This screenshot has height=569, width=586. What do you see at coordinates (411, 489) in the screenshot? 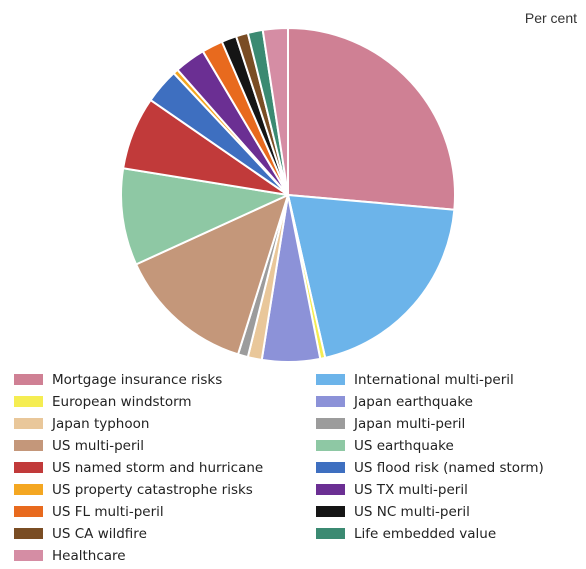
I see `legend-label: US TX multi-peril` at bounding box center [411, 489].